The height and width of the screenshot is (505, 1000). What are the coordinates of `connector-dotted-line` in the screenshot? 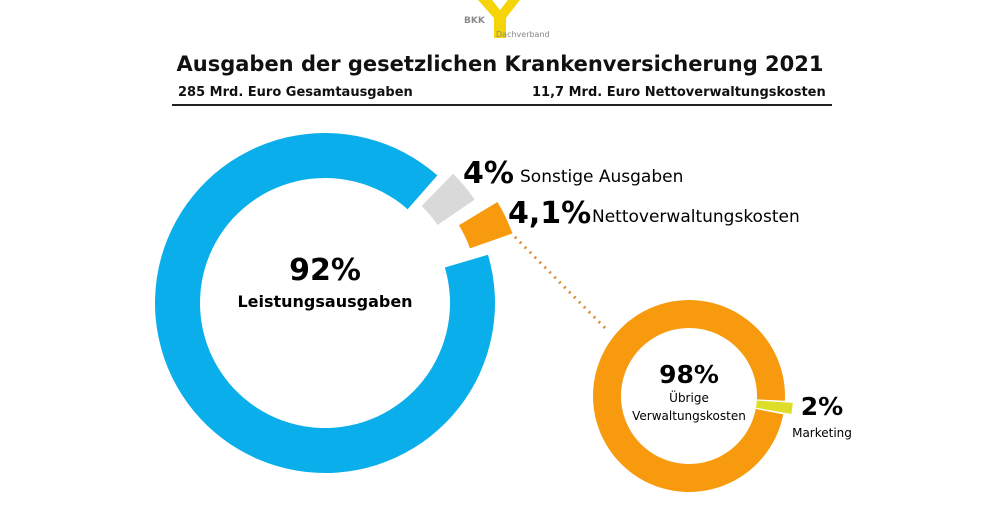 It's located at (558, 281).